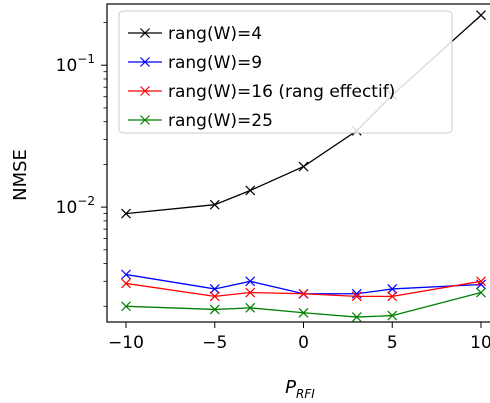 The height and width of the screenshot is (403, 490). I want to click on x-axis-label-subscript: RFI, so click(305, 394).